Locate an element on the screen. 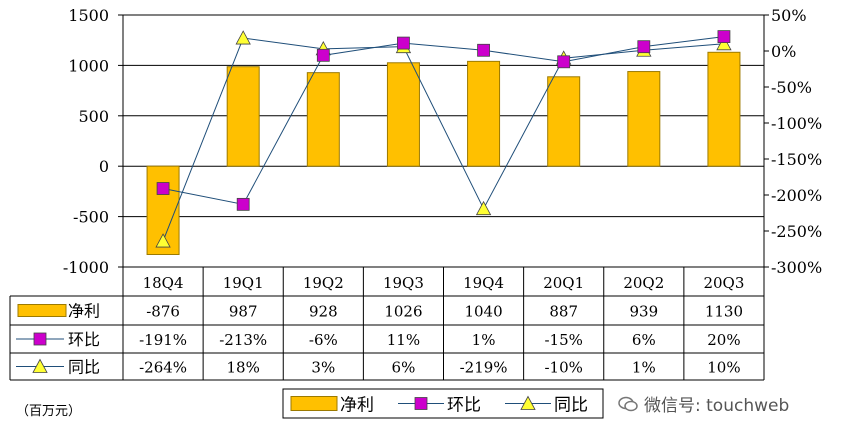 The image size is (846, 442). data-label: 18% is located at coordinates (243, 368).